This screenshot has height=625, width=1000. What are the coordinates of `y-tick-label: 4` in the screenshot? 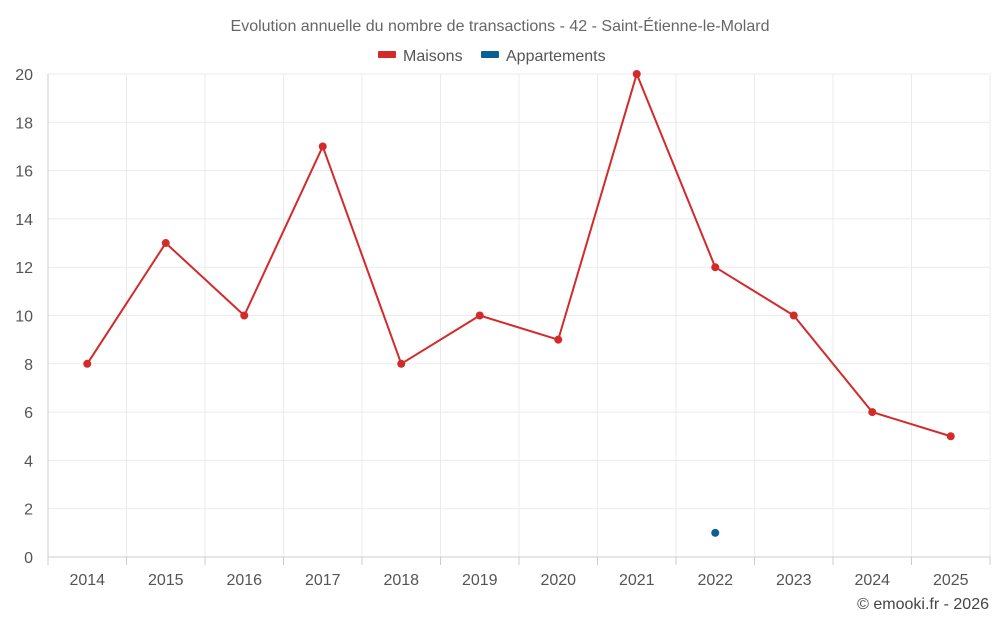 It's located at (28, 461).